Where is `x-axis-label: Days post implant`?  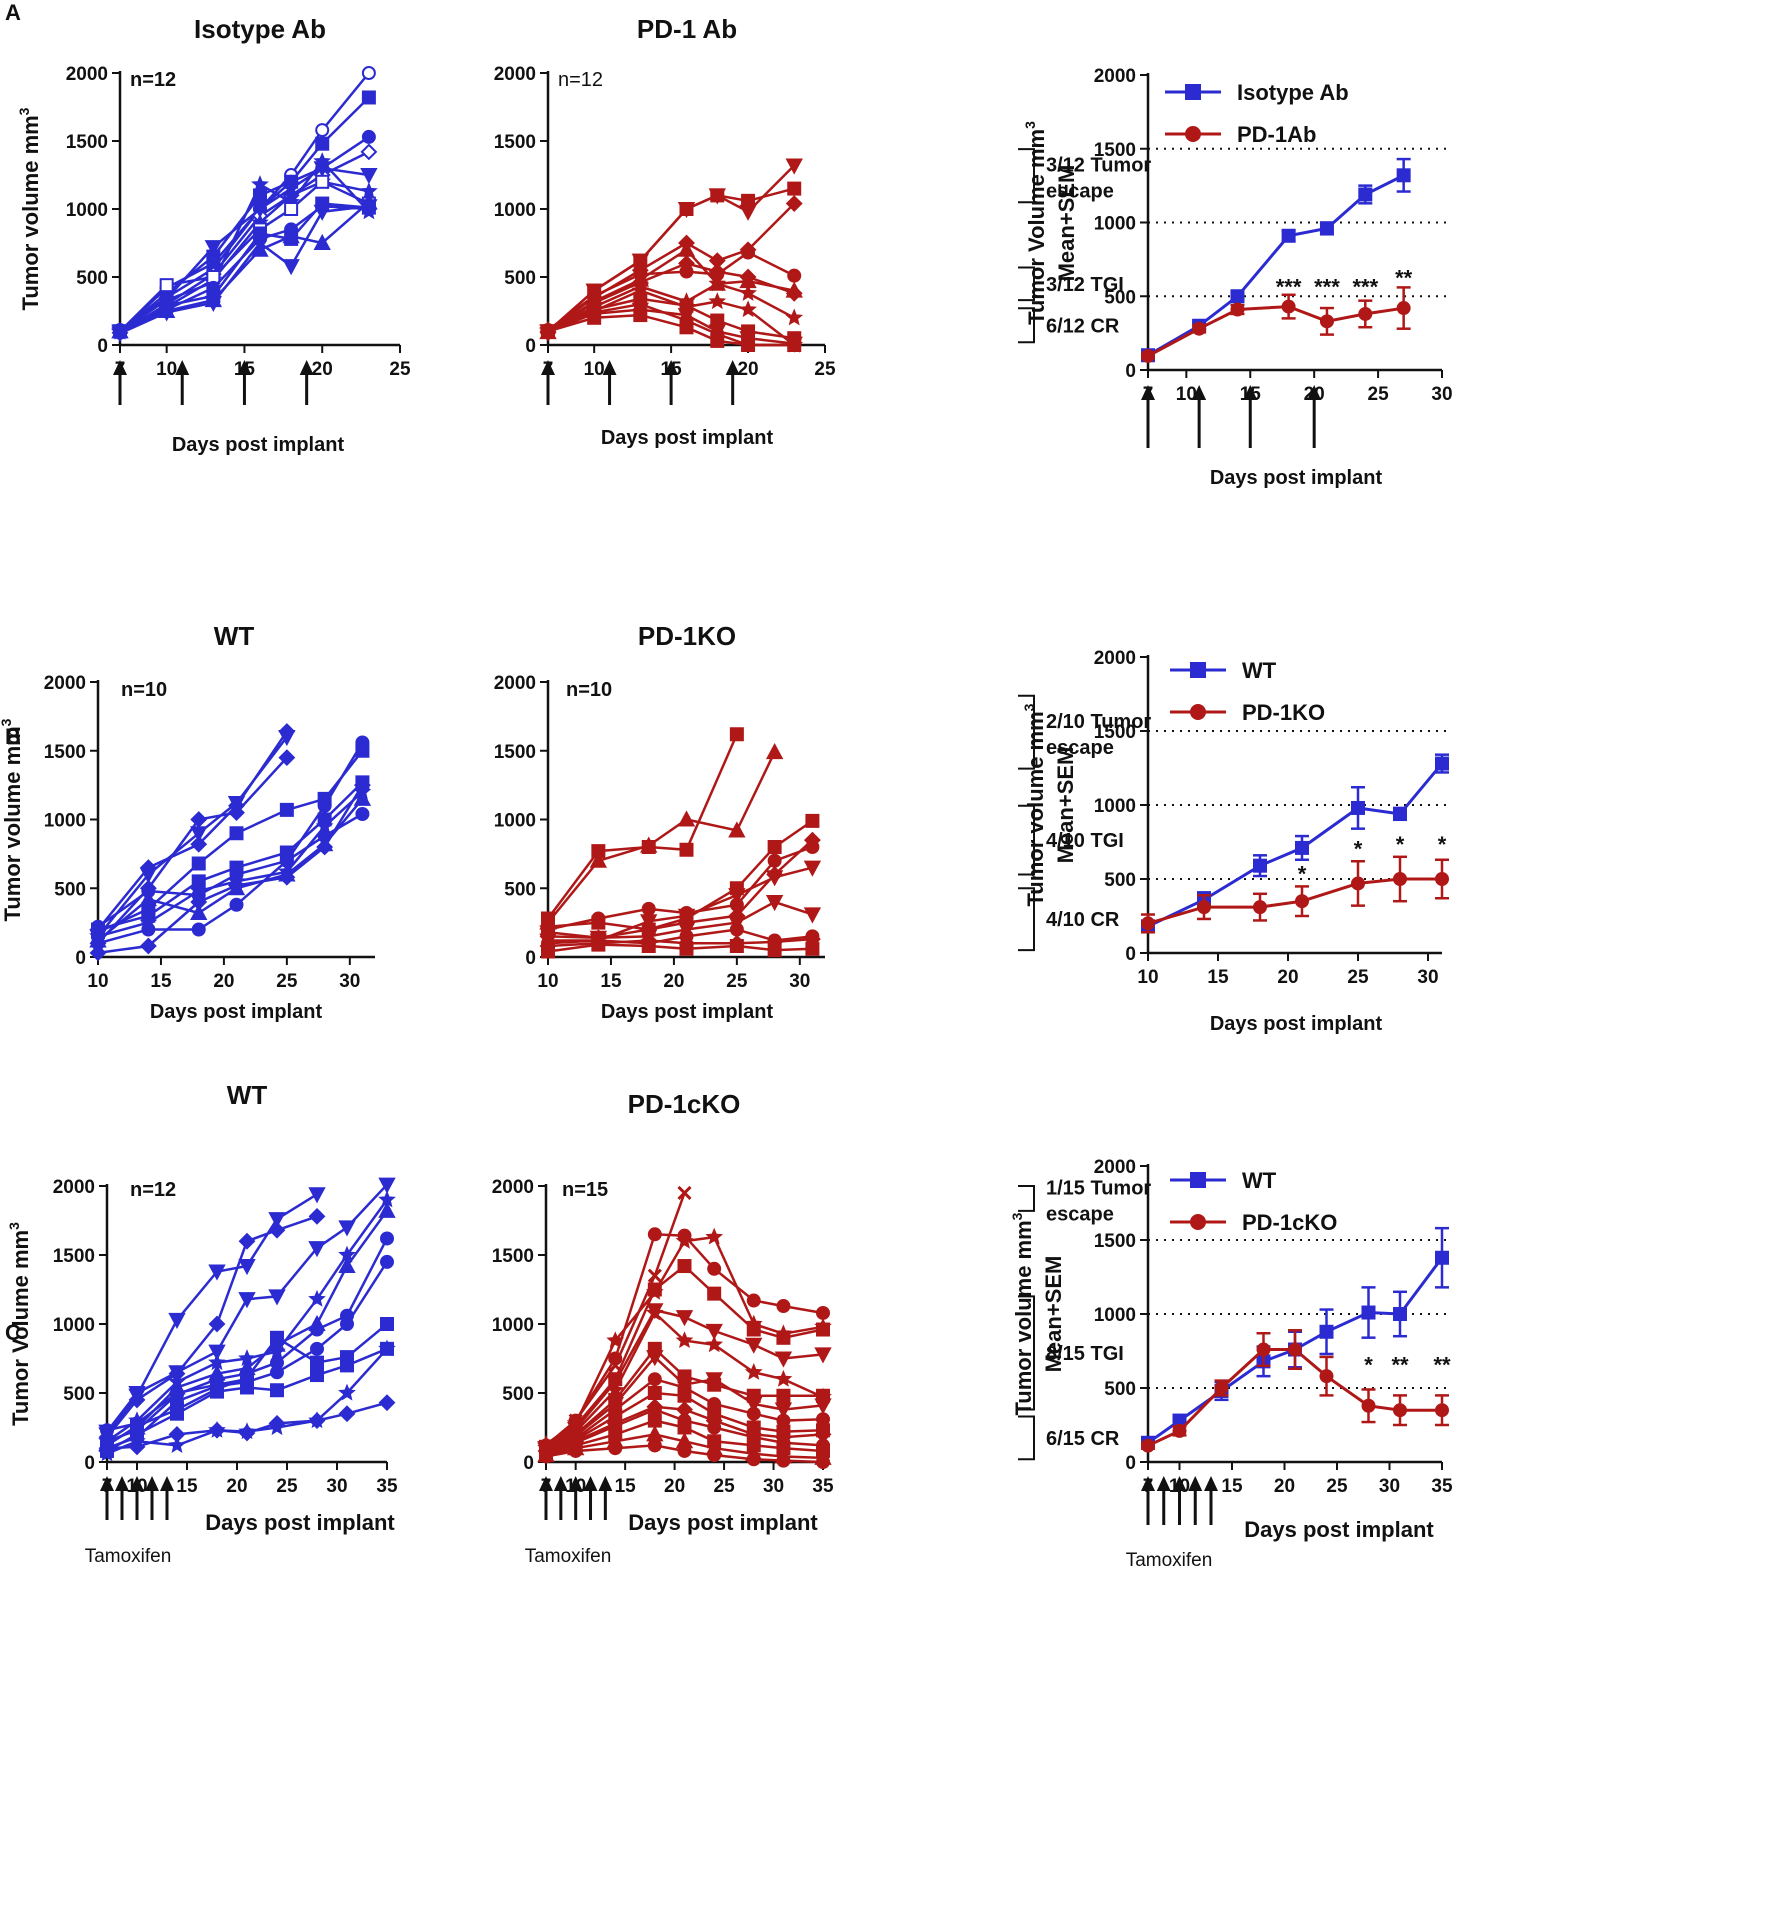 x-axis-label: Days post implant is located at coordinates (258, 445).